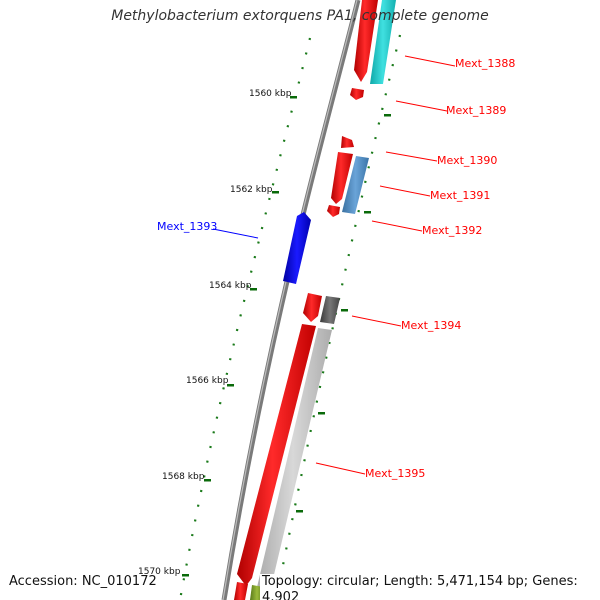 This screenshot has width=600, height=600. I want to click on cog-block-cyan, so click(383, 42).